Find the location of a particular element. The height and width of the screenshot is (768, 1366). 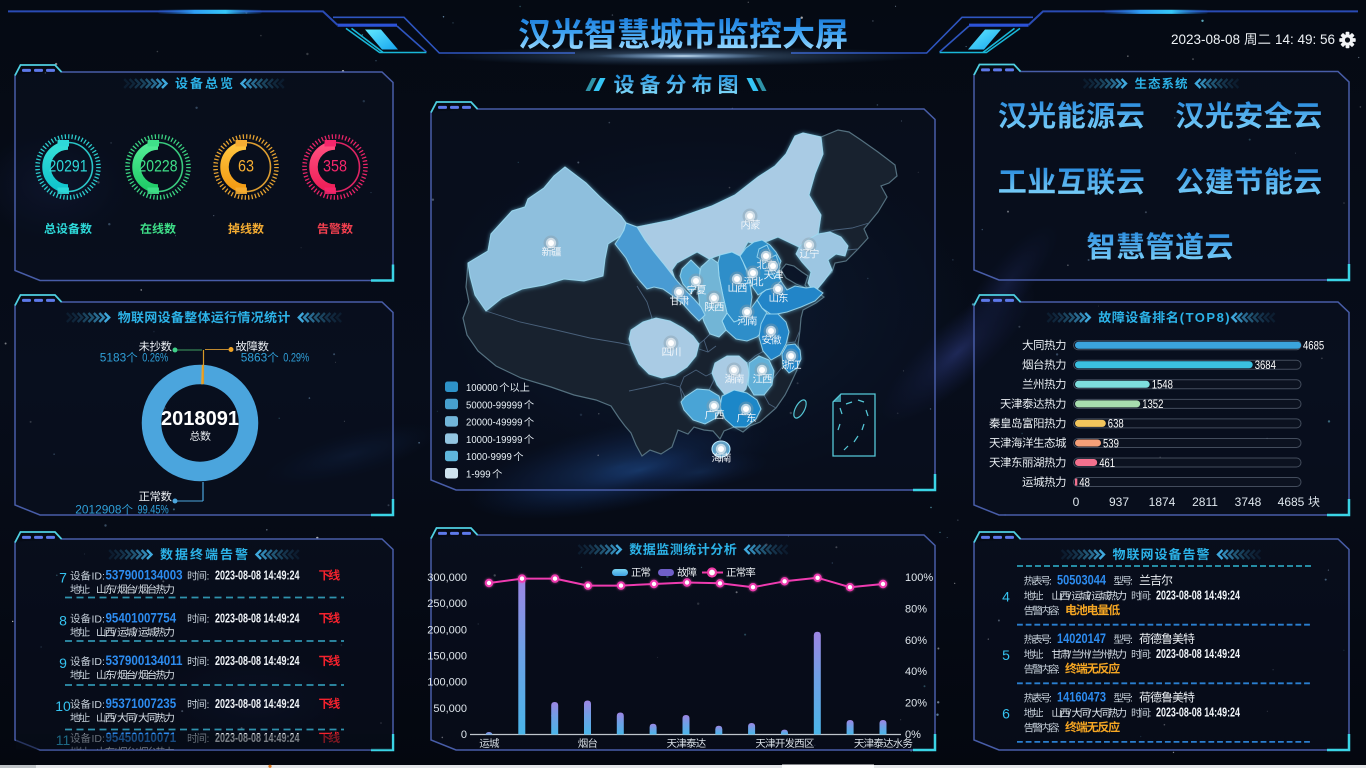

svg-text: 95371007235 is located at coordinates (141, 703).